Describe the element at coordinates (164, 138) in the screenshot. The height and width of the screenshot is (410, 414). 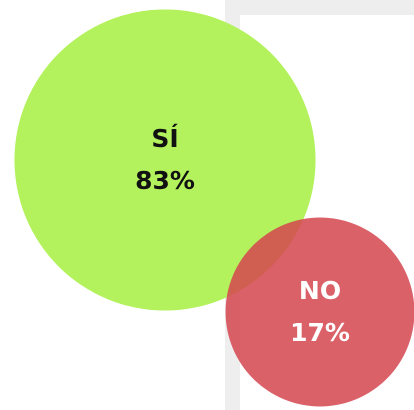
I see `bubble-category-label: SÍ` at that location.